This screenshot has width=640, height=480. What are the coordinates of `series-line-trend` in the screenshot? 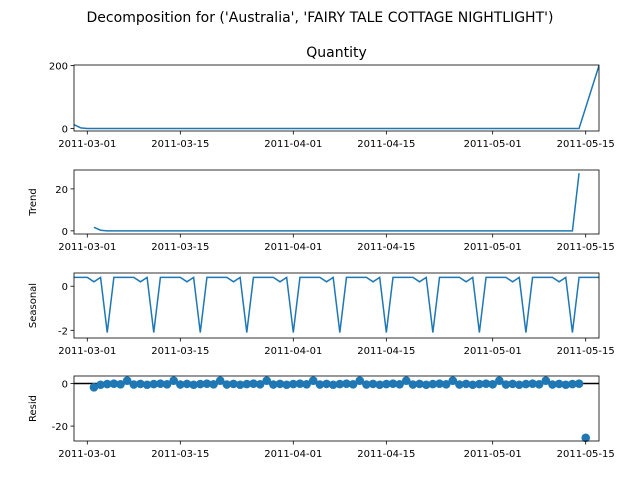 It's located at (336, 202).